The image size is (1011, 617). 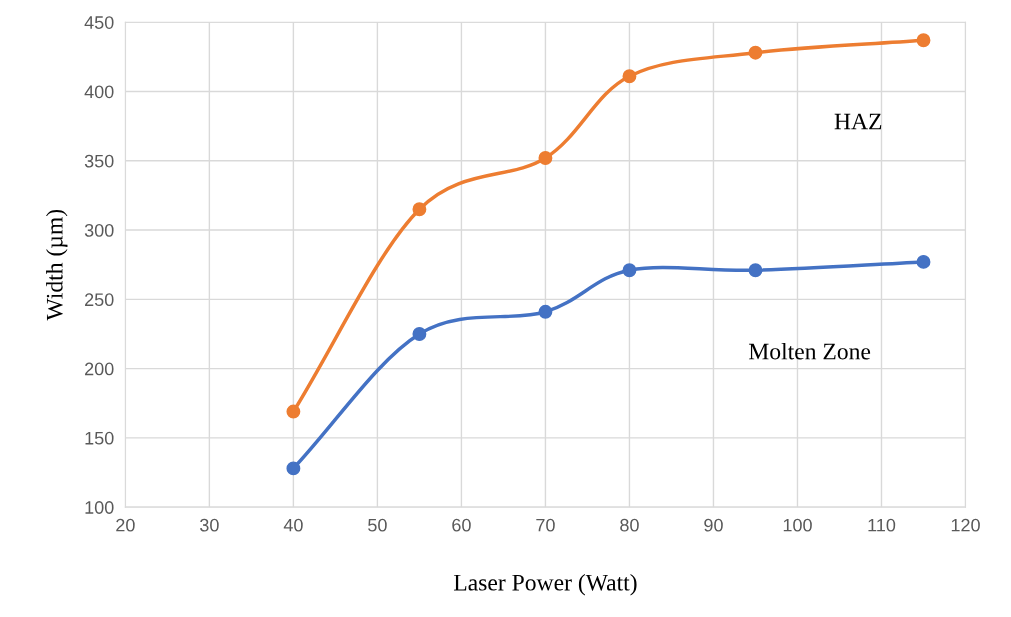 I want to click on y-tick-label: 200, so click(x=99, y=369).